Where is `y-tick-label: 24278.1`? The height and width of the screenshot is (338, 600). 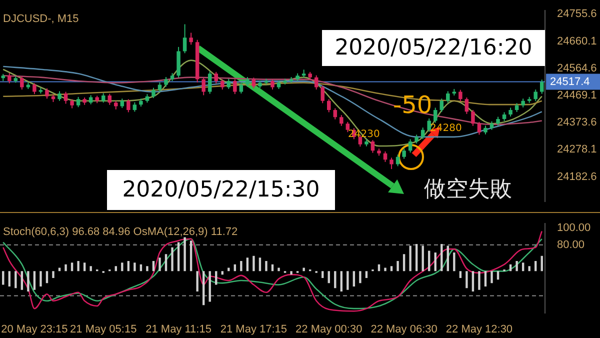 y-tick-label: 24278.1 is located at coordinates (577, 150).